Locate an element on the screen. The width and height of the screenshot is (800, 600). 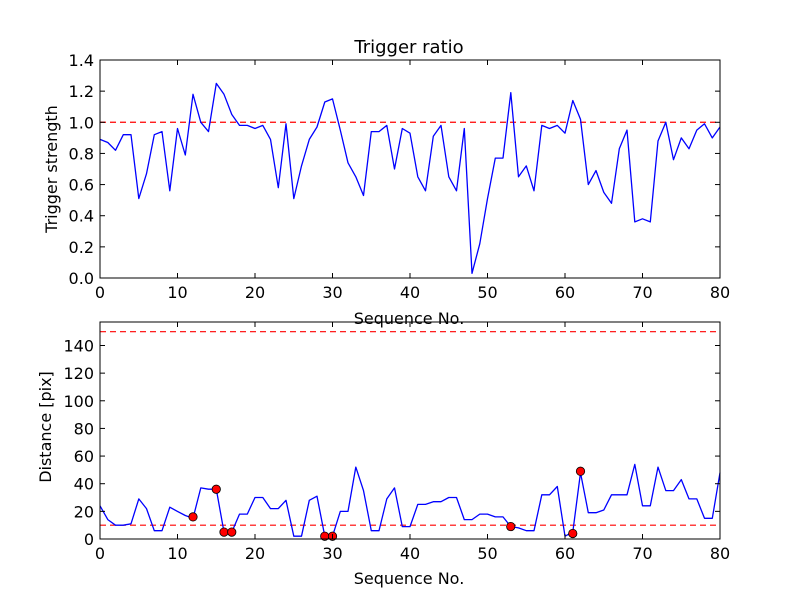
y-tick-label: 100 is located at coordinates (78, 401).